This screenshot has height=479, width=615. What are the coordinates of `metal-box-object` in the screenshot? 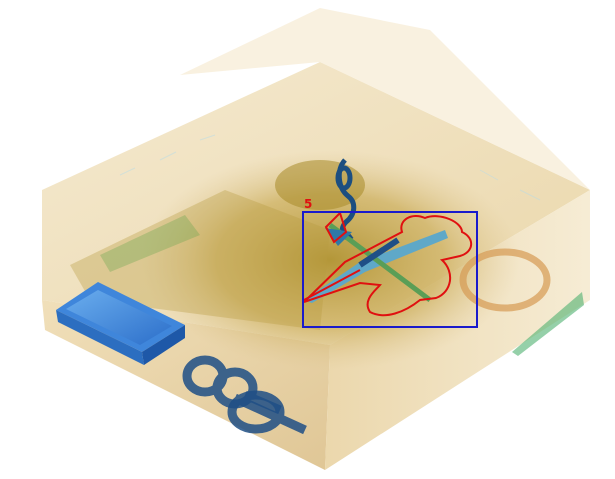 It's located at (120, 323).